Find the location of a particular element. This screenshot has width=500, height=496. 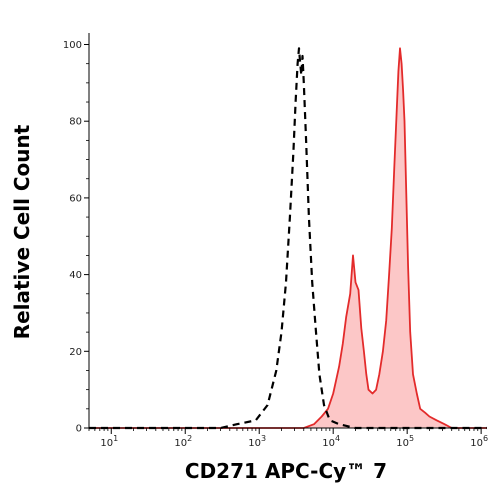

y-tick-label: 20 is located at coordinates (75, 352).